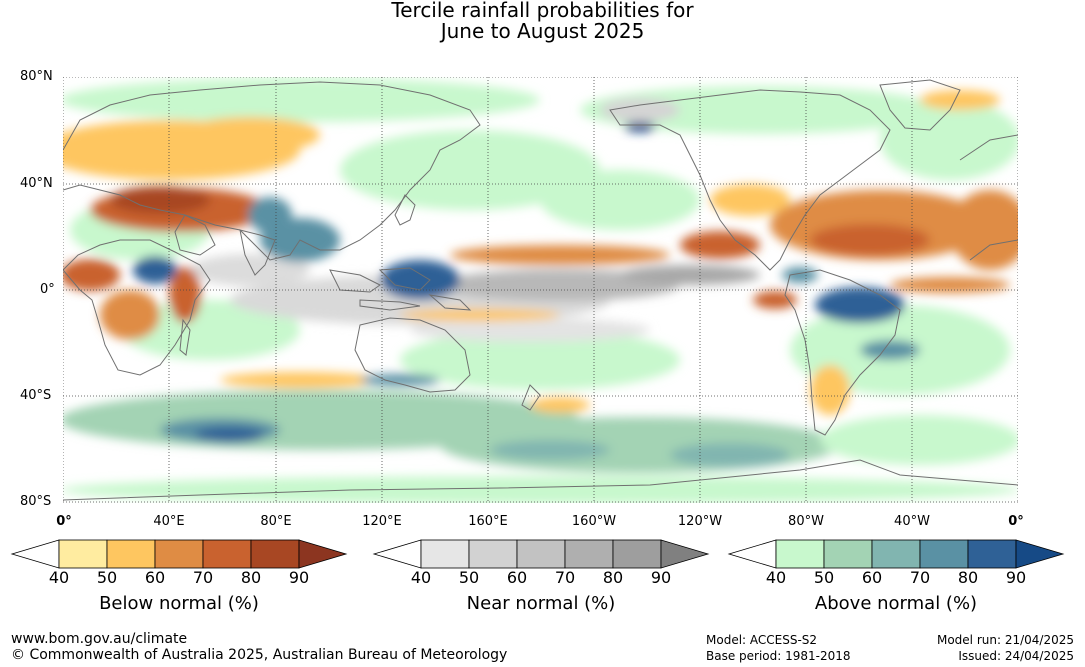 This screenshot has width=1085, height=667. What do you see at coordinates (397, 554) in the screenshot?
I see `legend-near-low-arrow` at bounding box center [397, 554].